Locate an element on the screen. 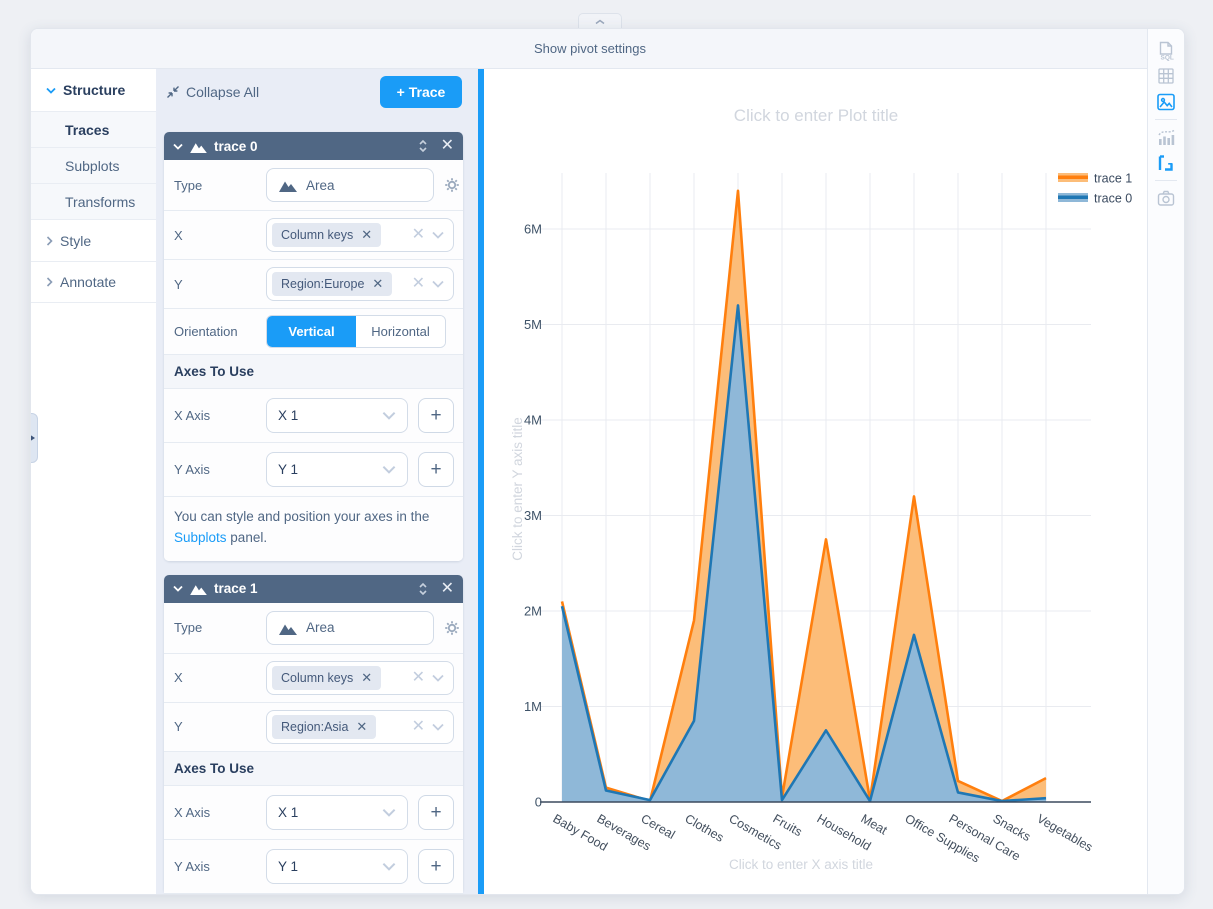  orientation-vertical-button: Vertical is located at coordinates (311, 331).